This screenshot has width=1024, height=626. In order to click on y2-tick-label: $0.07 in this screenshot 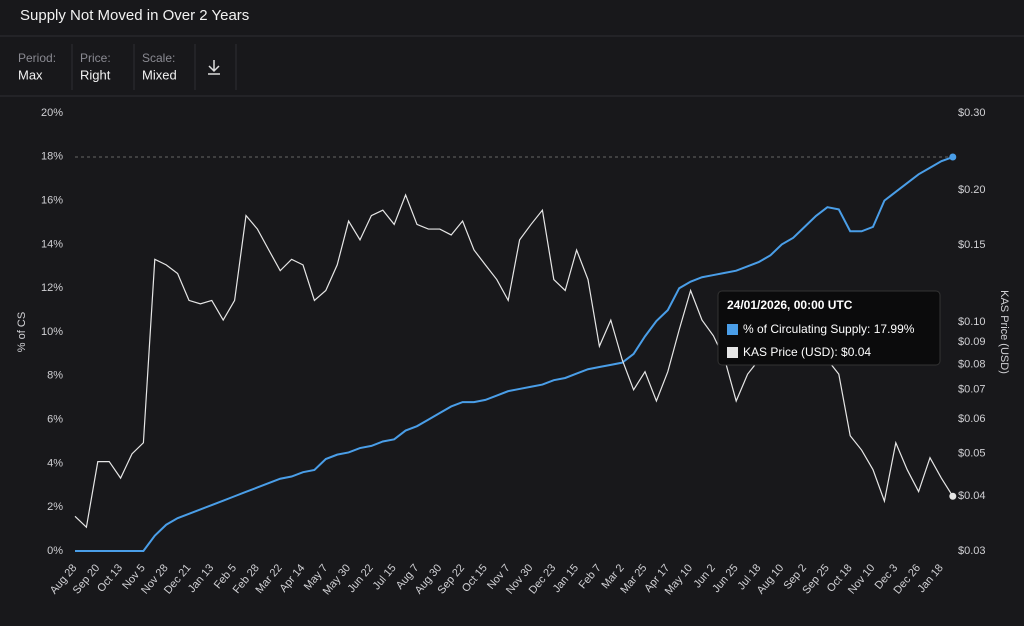, I will do `click(972, 390)`.